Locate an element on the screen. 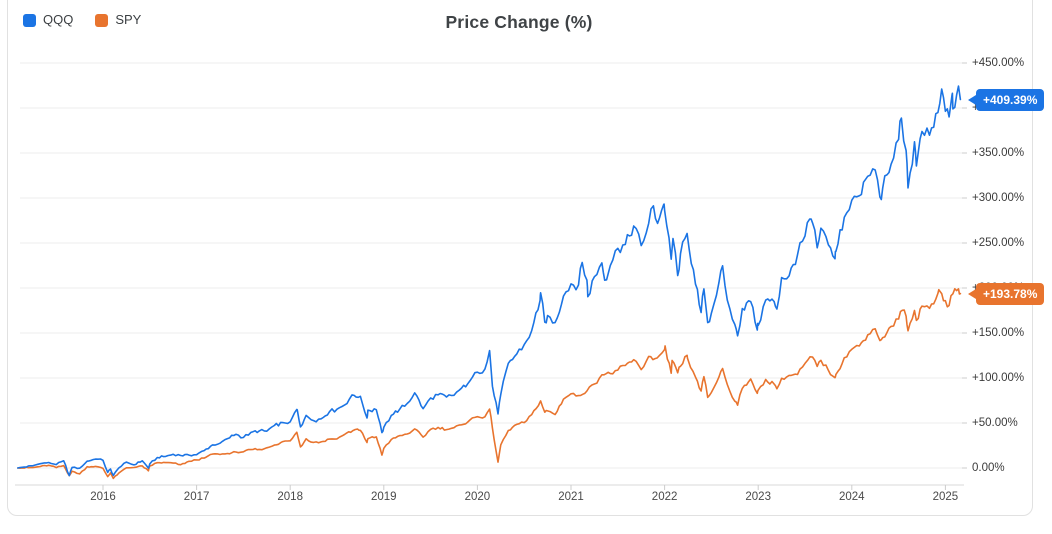 The width and height of the screenshot is (1052, 534). x-axis-label: 2018 is located at coordinates (290, 497).